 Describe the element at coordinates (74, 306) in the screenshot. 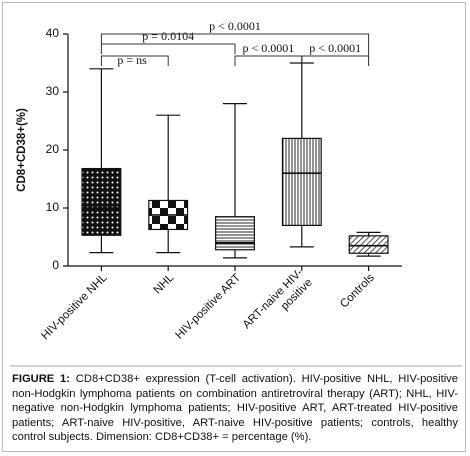

I see `x-tick-label: HIV-positive NHL` at that location.